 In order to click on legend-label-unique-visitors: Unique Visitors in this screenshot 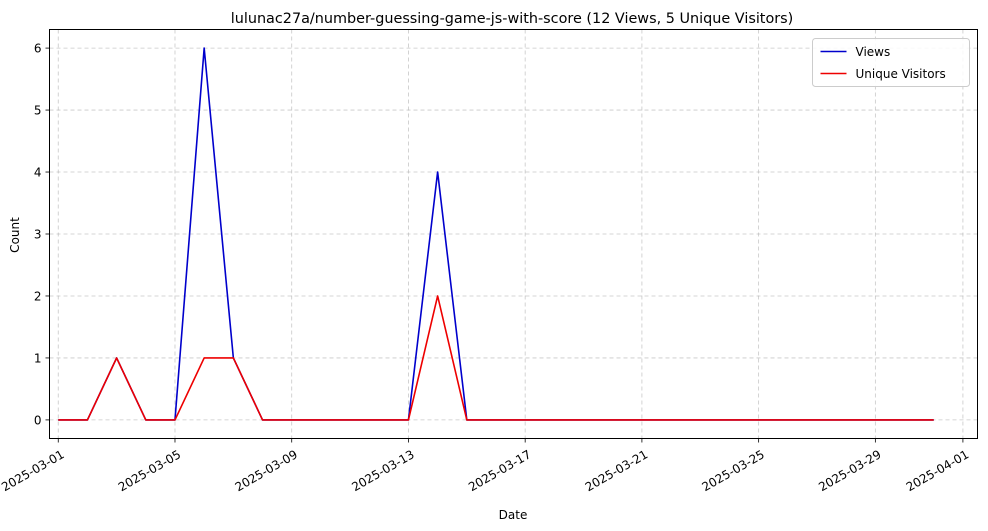, I will do `click(901, 74)`.